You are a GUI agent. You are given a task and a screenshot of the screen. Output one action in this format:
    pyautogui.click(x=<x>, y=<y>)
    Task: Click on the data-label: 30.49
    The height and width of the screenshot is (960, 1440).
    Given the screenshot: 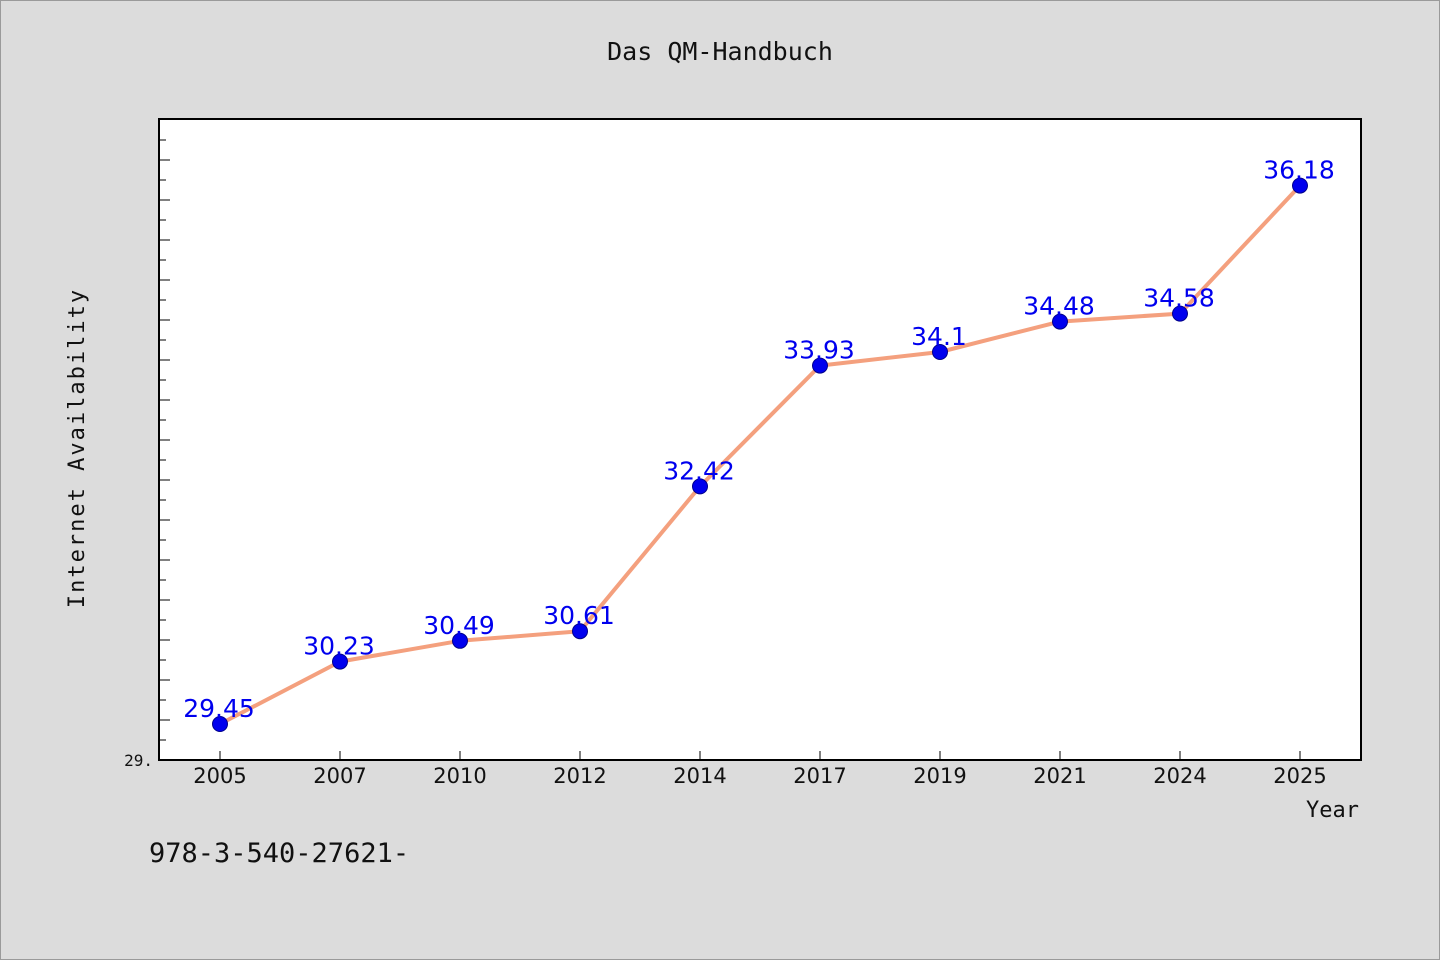 What is the action you would take?
    pyautogui.click(x=459, y=625)
    